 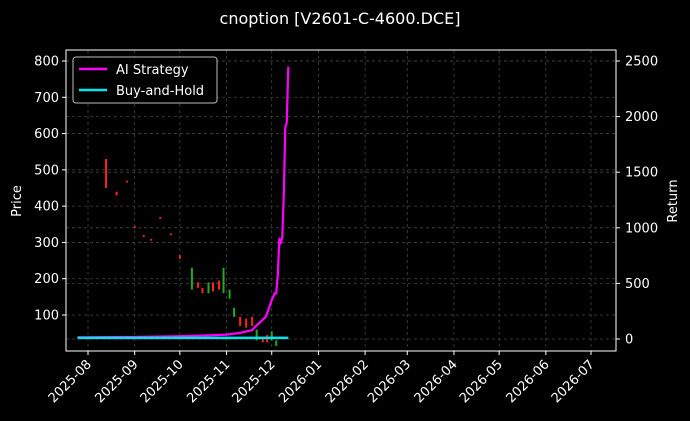 What do you see at coordinates (641, 173) in the screenshot?
I see `y-tick-label-right: 1500` at bounding box center [641, 173].